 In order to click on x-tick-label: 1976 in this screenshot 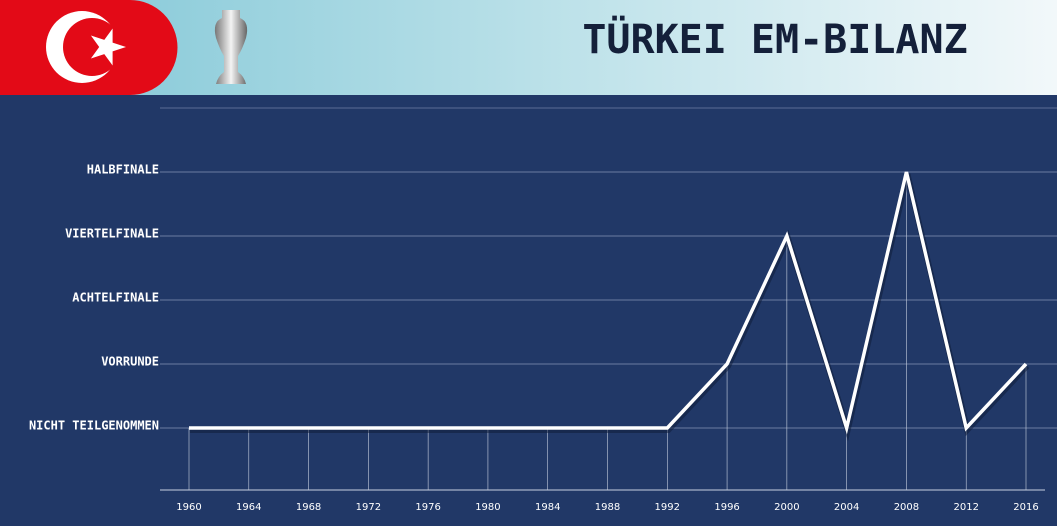, I will do `click(427, 507)`.